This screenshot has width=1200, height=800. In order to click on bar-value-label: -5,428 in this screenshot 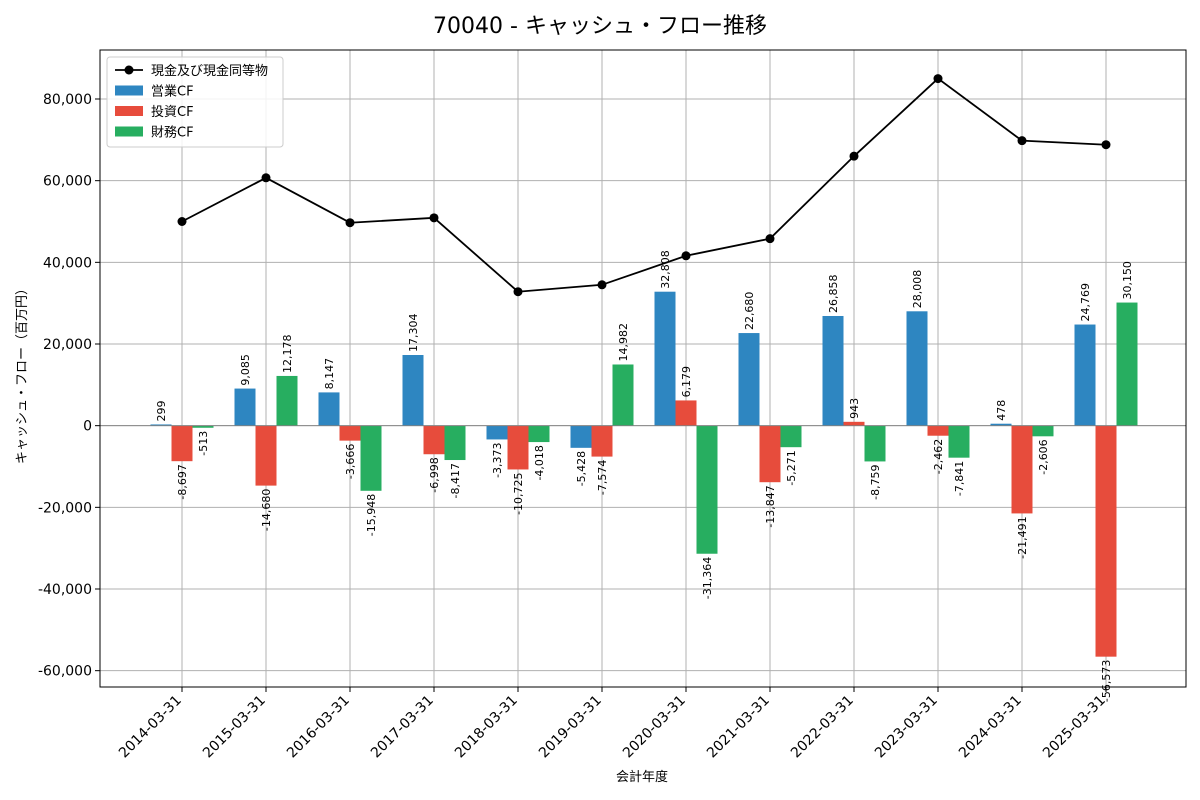, I will do `click(581, 468)`.